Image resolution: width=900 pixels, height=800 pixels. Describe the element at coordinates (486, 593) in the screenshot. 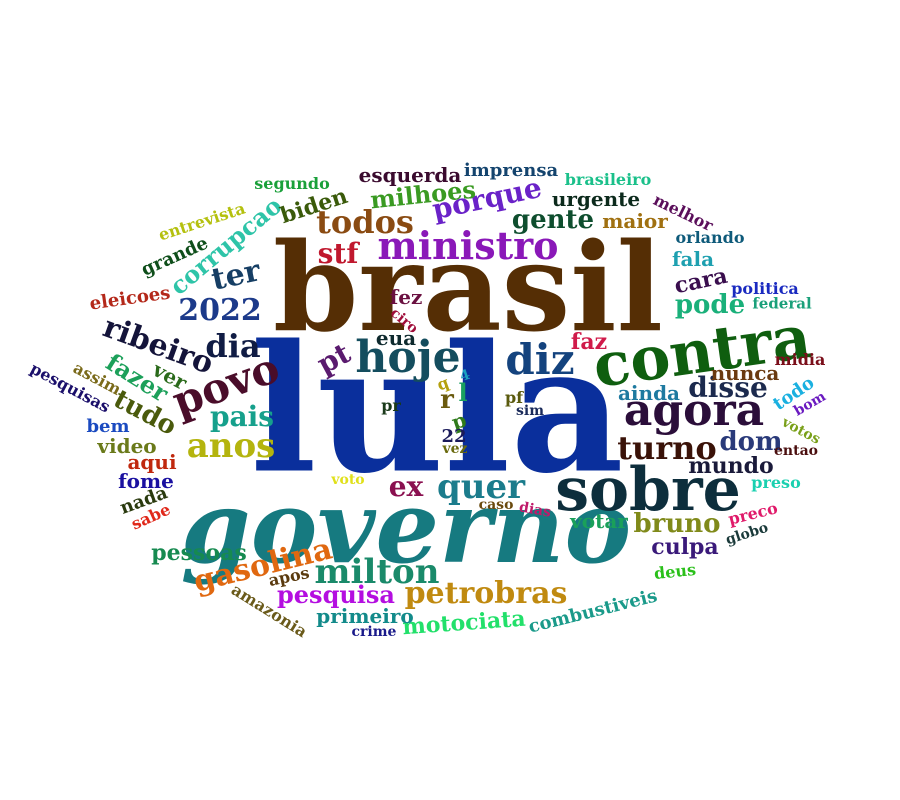

I see `word-petrobras: petrobras` at that location.